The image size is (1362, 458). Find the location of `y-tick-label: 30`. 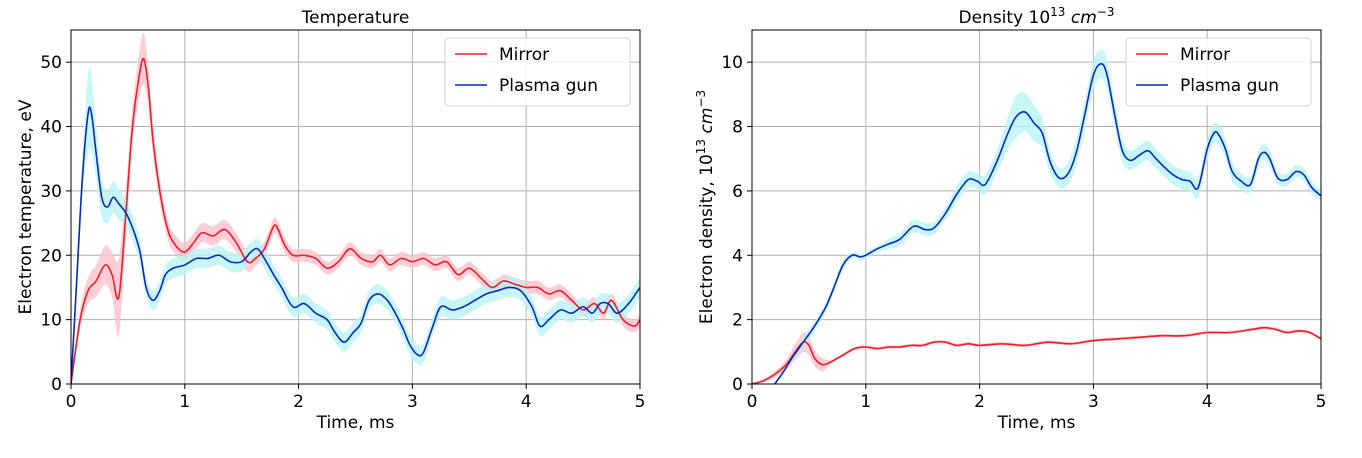

y-tick-label: 30 is located at coordinates (51, 192).